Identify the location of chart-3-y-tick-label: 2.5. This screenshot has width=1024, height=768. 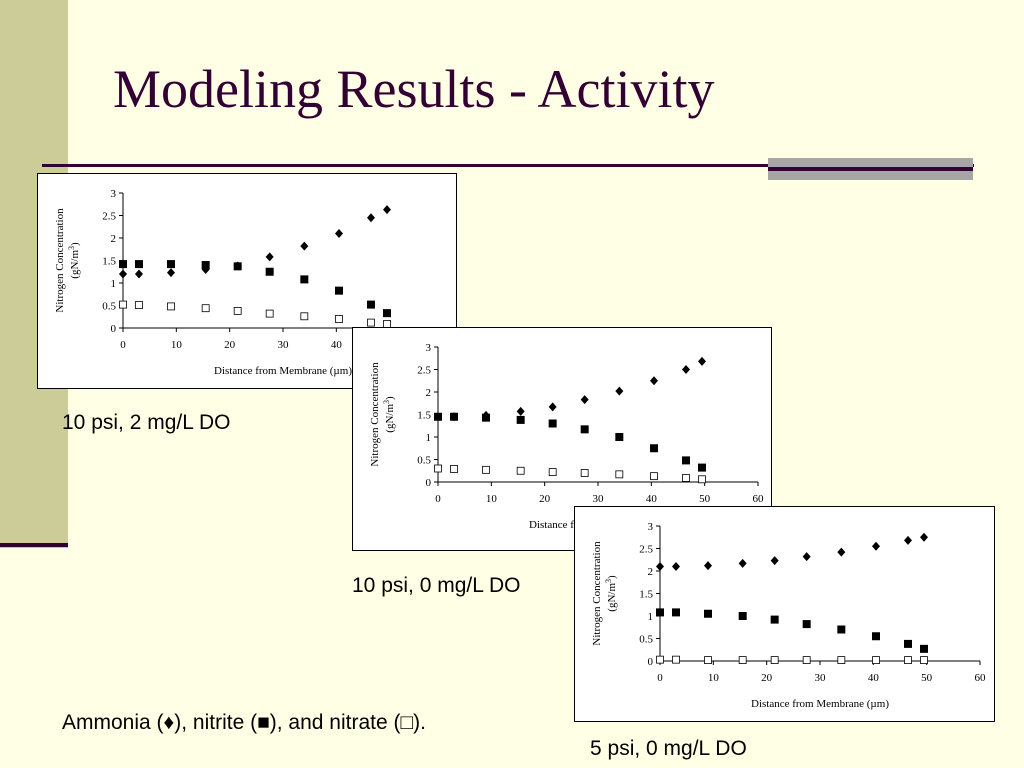
(646, 550).